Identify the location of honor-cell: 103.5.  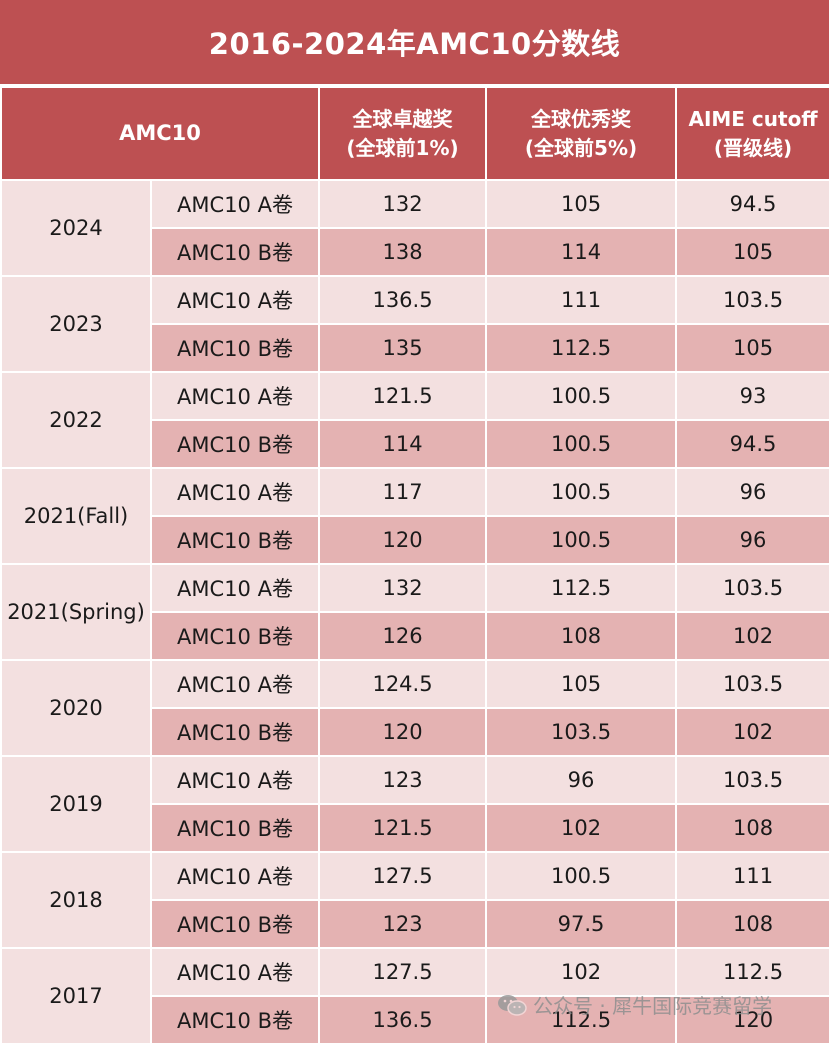
(581, 732).